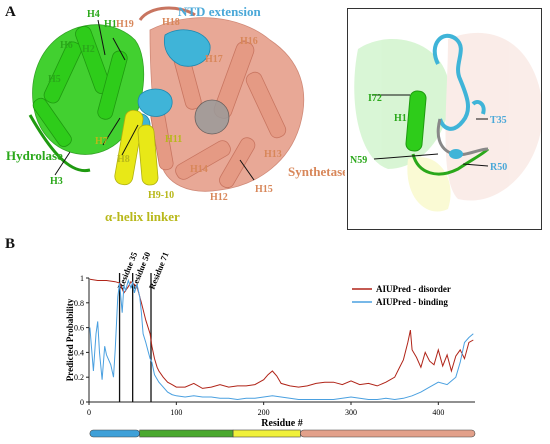 This screenshot has width=550, height=444. What do you see at coordinates (413, 289) in the screenshot?
I see `legend-entry: AIUPred - disorder` at bounding box center [413, 289].